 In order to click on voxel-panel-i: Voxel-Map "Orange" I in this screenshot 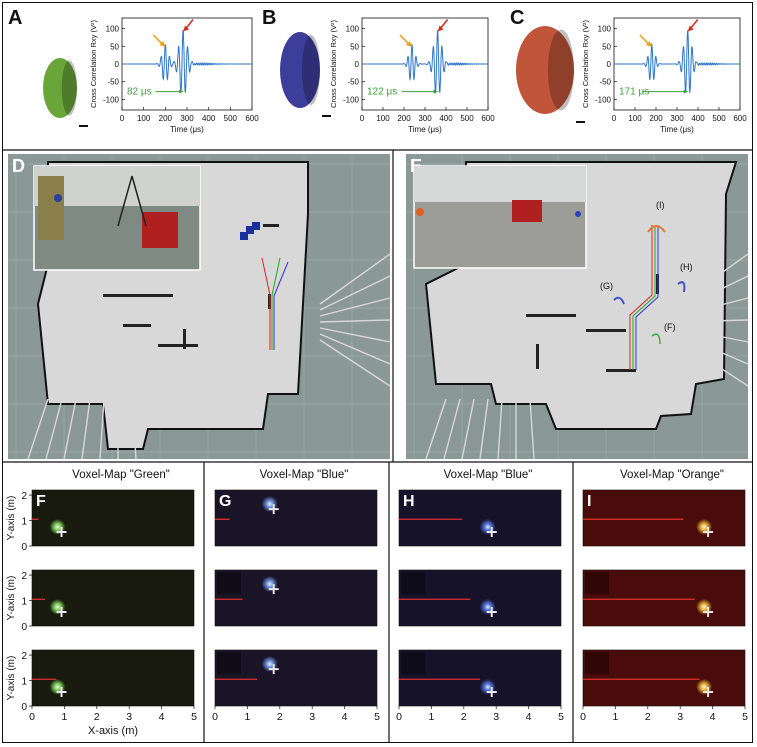, I will do `click(664, 588)`.